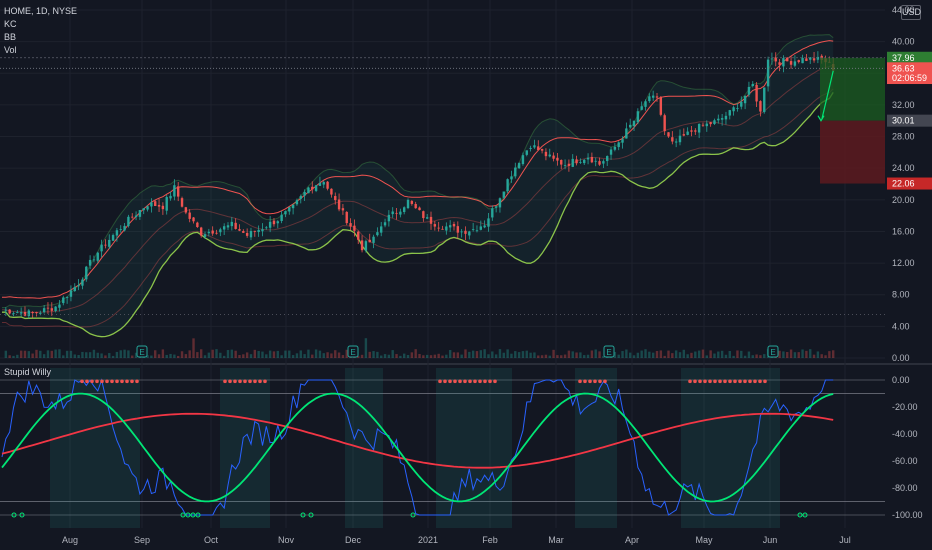 This screenshot has width=932, height=550. Describe the element at coordinates (10, 50) in the screenshot. I see `indicator-vol: Vol` at that location.